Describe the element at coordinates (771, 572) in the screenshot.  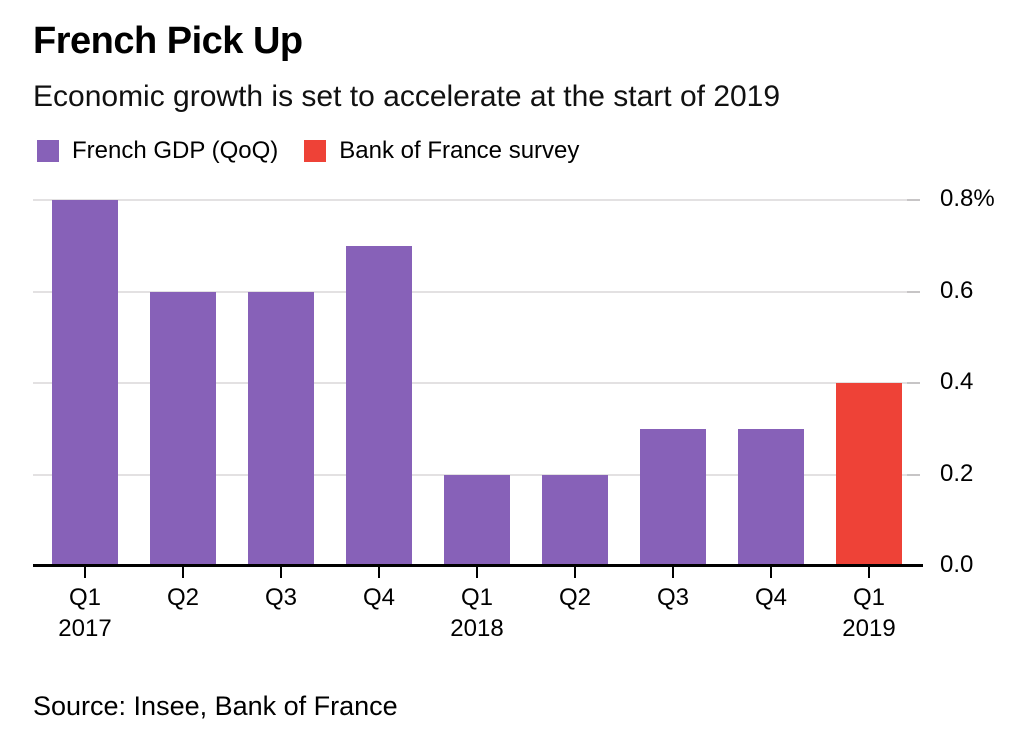
I see `x-axis-tick-q4-2018` at that location.